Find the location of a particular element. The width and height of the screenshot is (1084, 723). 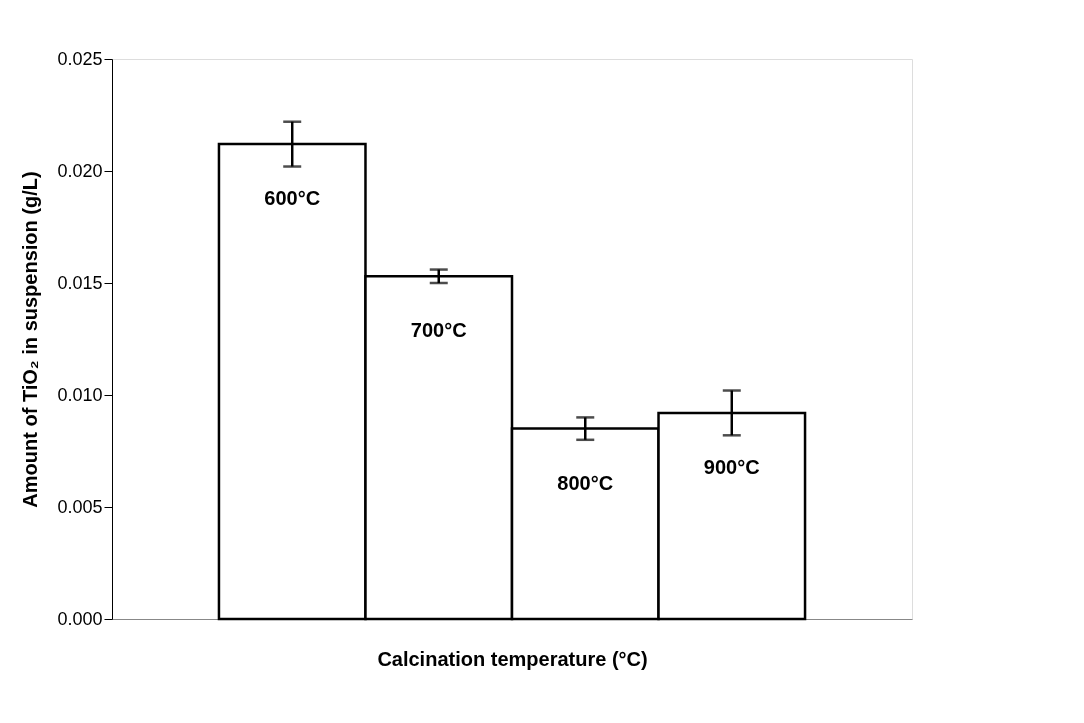

x-tick-label: 600°C is located at coordinates (292, 198).